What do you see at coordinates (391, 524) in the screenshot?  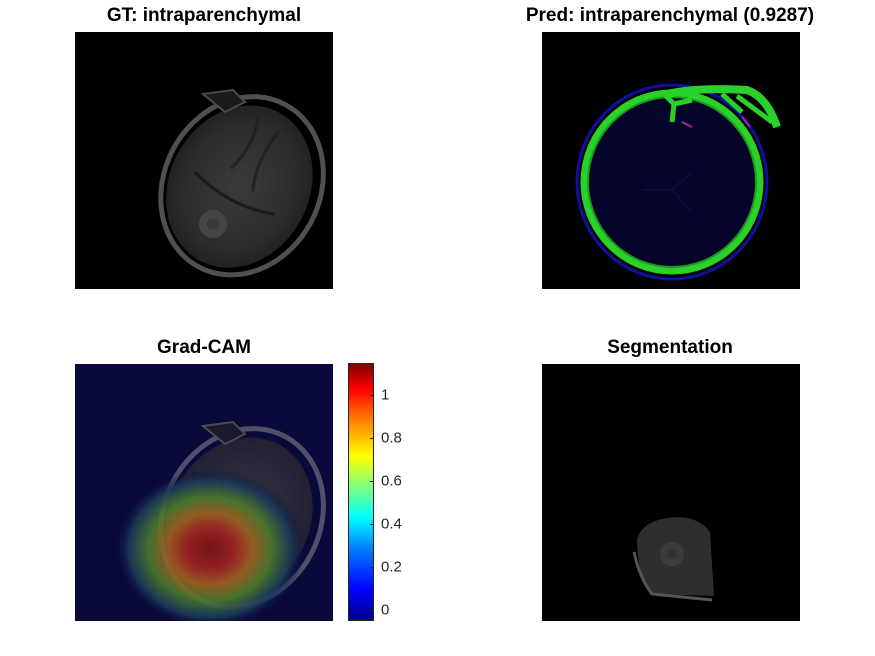 I see `colorbar-tick-label: 0.4` at bounding box center [391, 524].